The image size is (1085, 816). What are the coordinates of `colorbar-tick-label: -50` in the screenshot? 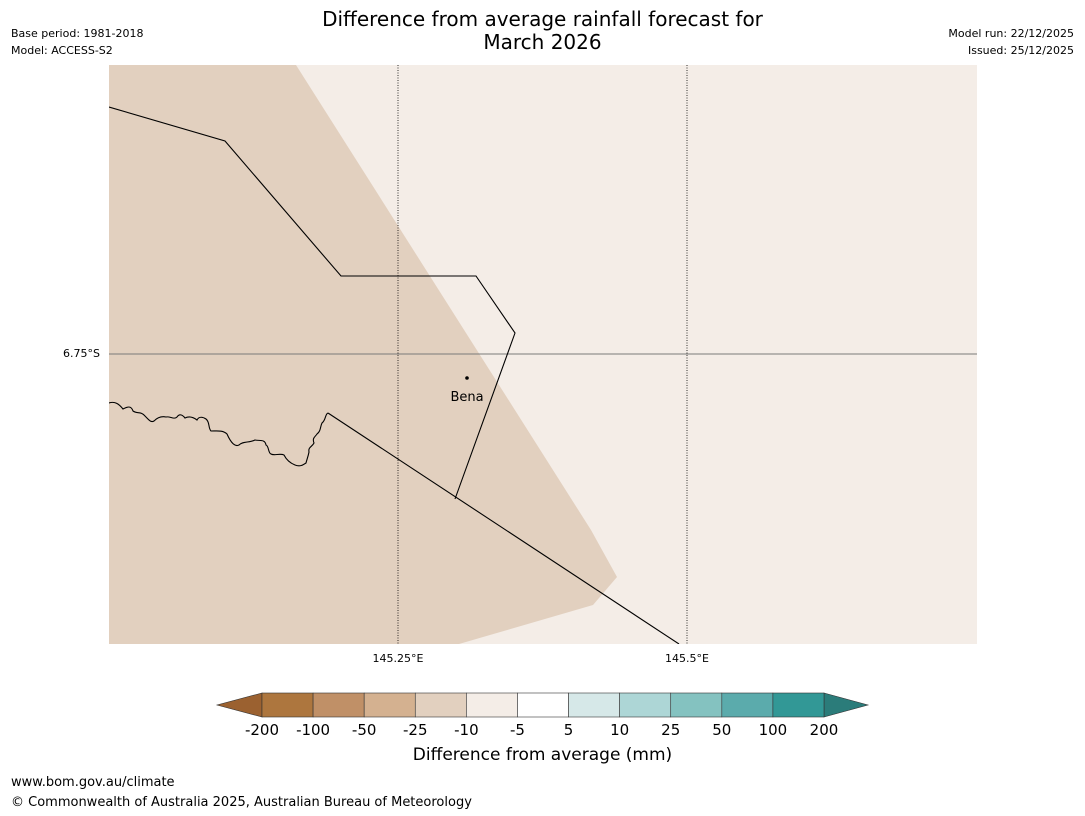 It's located at (364, 730).